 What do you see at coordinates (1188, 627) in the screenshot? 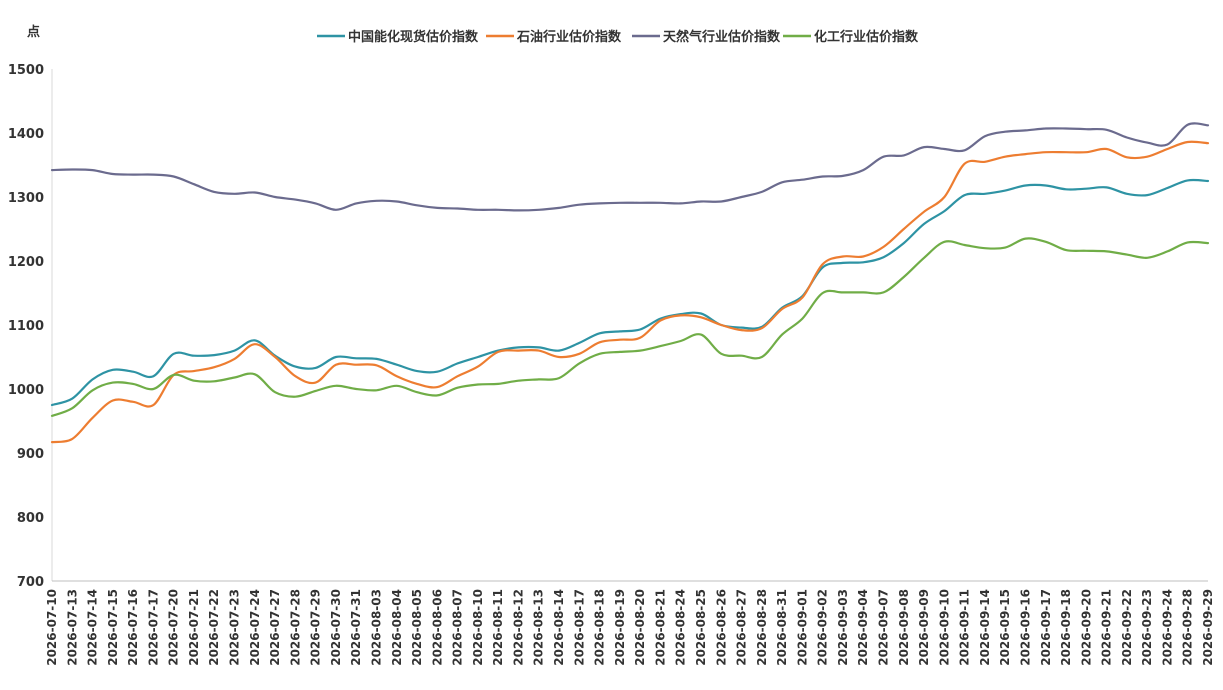
I see `x-tick-label: 2026-09-28` at bounding box center [1188, 627].